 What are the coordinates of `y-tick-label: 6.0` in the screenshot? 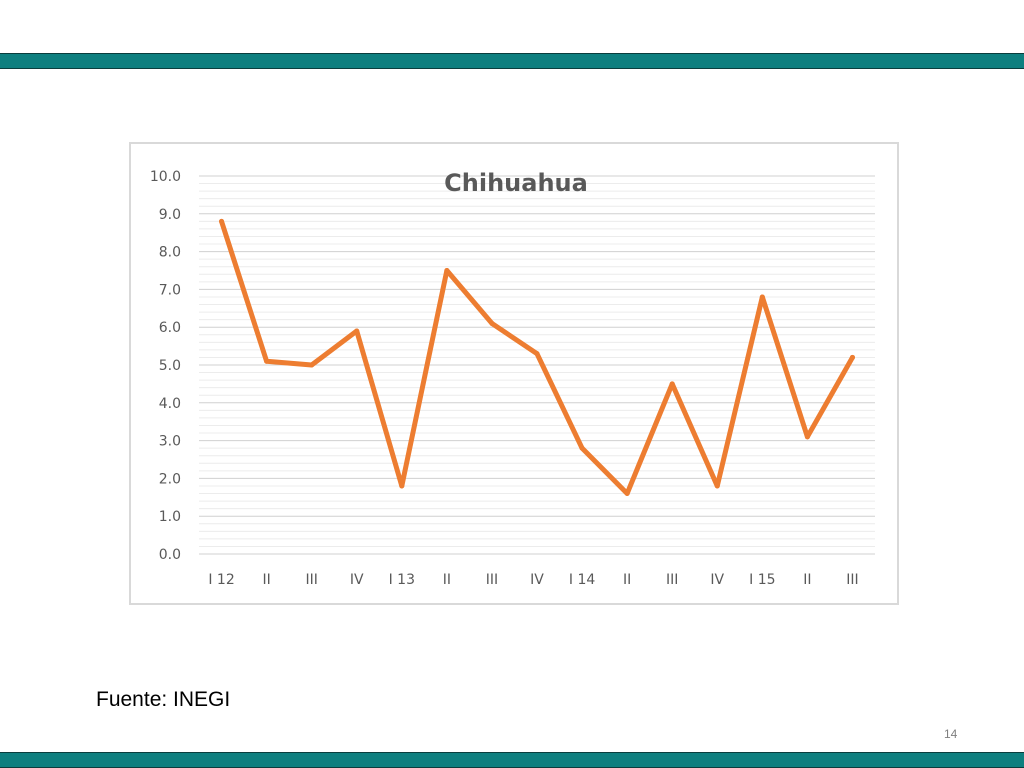 It's located at (170, 328).